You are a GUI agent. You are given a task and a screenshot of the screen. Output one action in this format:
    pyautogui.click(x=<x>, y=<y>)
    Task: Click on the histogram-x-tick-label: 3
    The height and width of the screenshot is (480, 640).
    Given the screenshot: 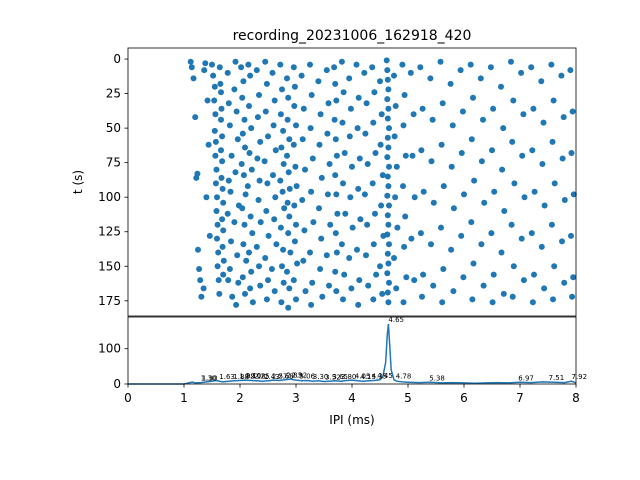 What is the action you would take?
    pyautogui.click(x=296, y=398)
    